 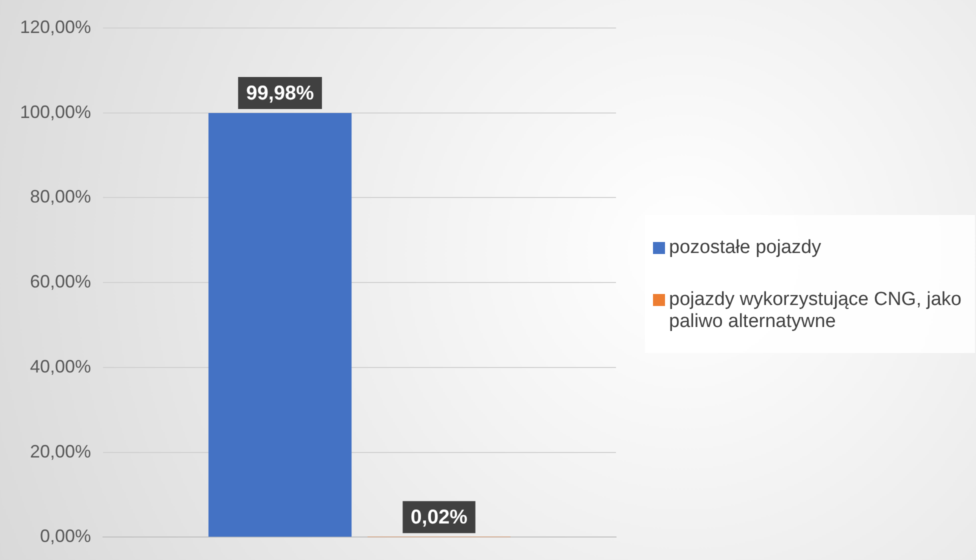 I want to click on y-tick-label: 60,00%, so click(x=61, y=282).